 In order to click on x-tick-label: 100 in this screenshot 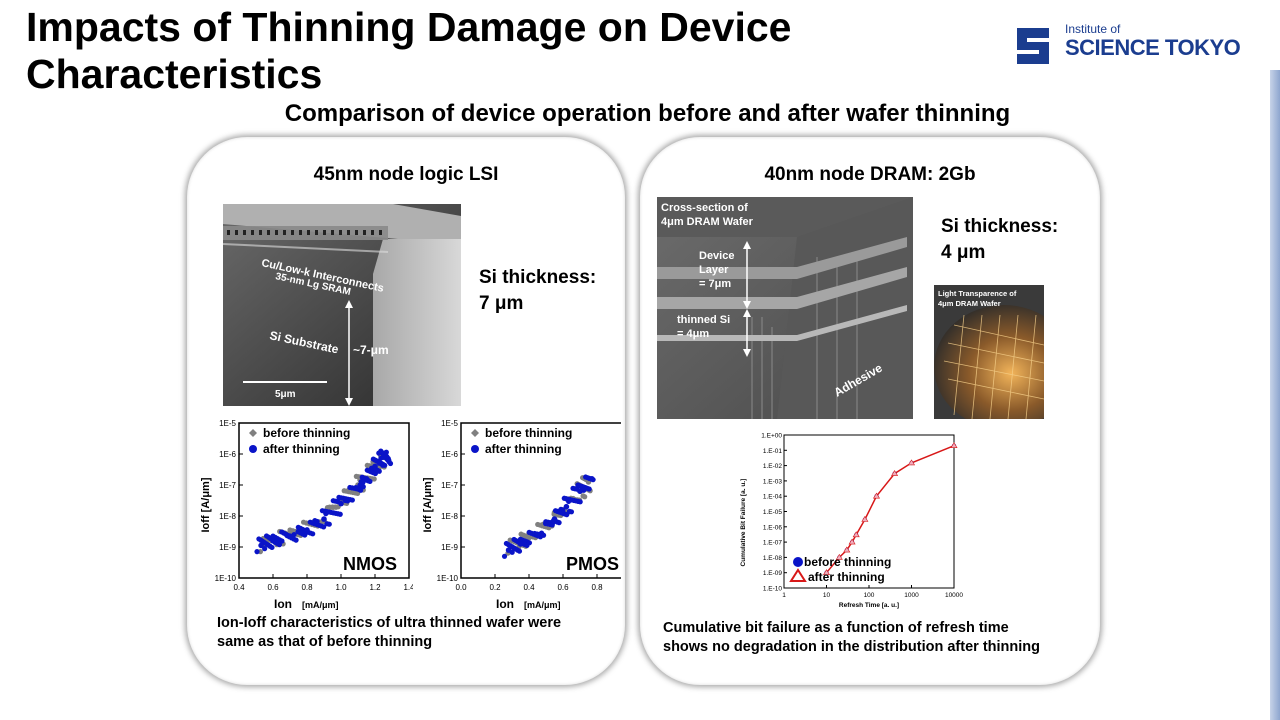, I will do `click(869, 595)`.